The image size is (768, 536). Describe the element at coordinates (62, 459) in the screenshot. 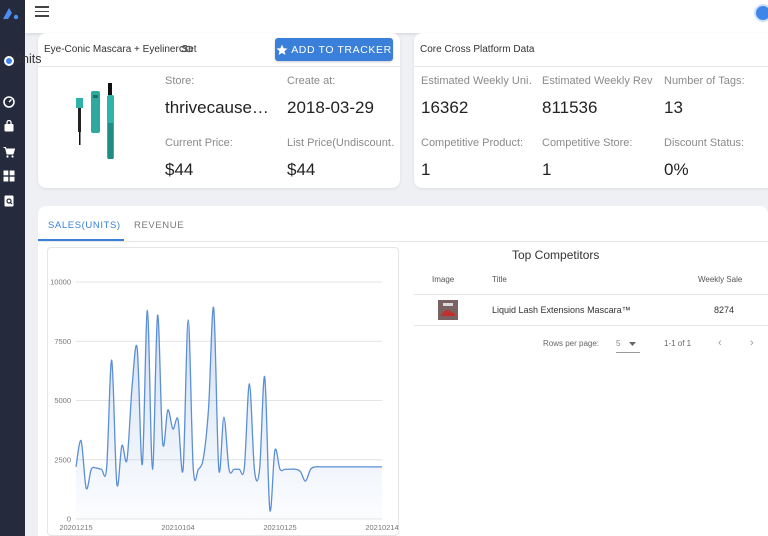

I see `y-tick-label: 2500` at that location.